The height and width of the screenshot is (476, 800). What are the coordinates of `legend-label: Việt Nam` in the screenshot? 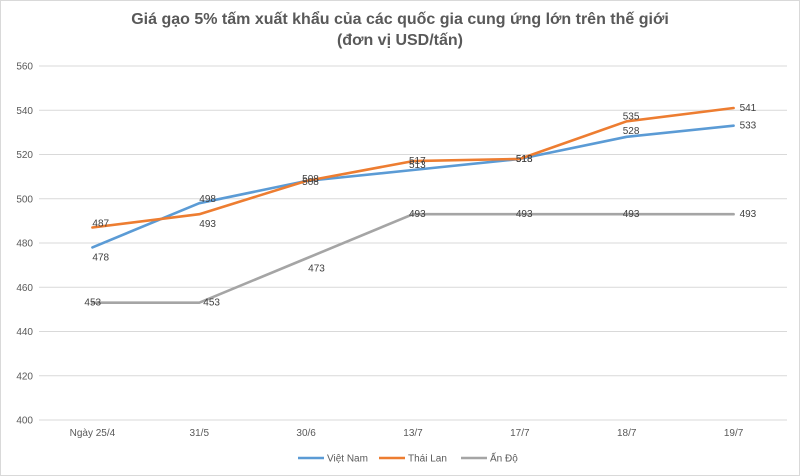 It's located at (347, 459).